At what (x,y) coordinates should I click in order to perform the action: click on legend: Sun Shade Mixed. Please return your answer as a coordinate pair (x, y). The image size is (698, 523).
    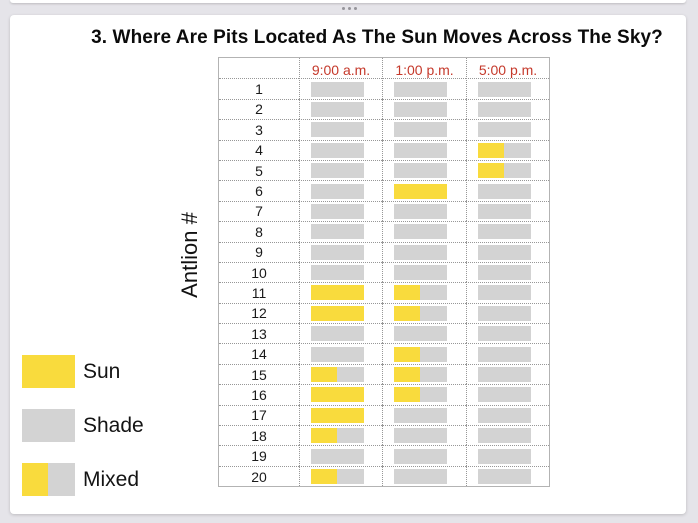
    Looking at the image, I should click on (83, 436).